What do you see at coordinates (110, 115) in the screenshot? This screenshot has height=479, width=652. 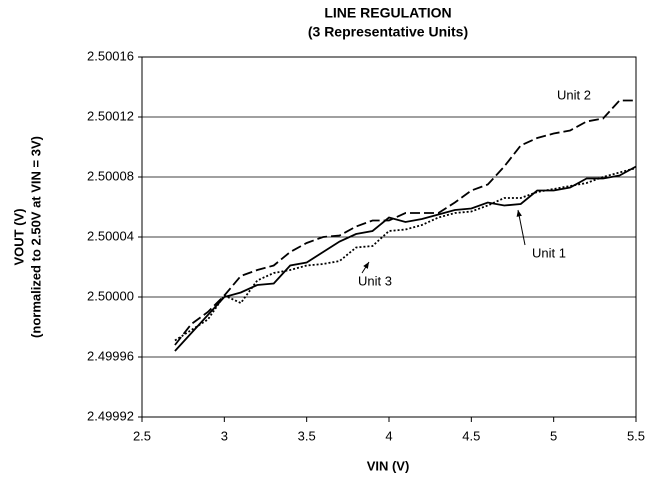 I see `y-tick-label: 2.50012` at bounding box center [110, 115].